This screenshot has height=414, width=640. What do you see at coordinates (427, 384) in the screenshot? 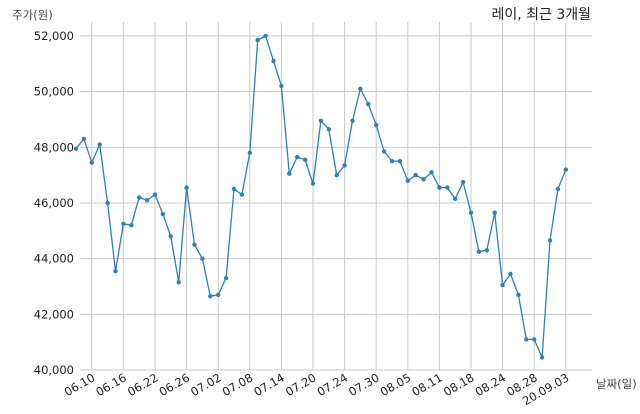
I see `x-tick-label: 08.11` at bounding box center [427, 384].